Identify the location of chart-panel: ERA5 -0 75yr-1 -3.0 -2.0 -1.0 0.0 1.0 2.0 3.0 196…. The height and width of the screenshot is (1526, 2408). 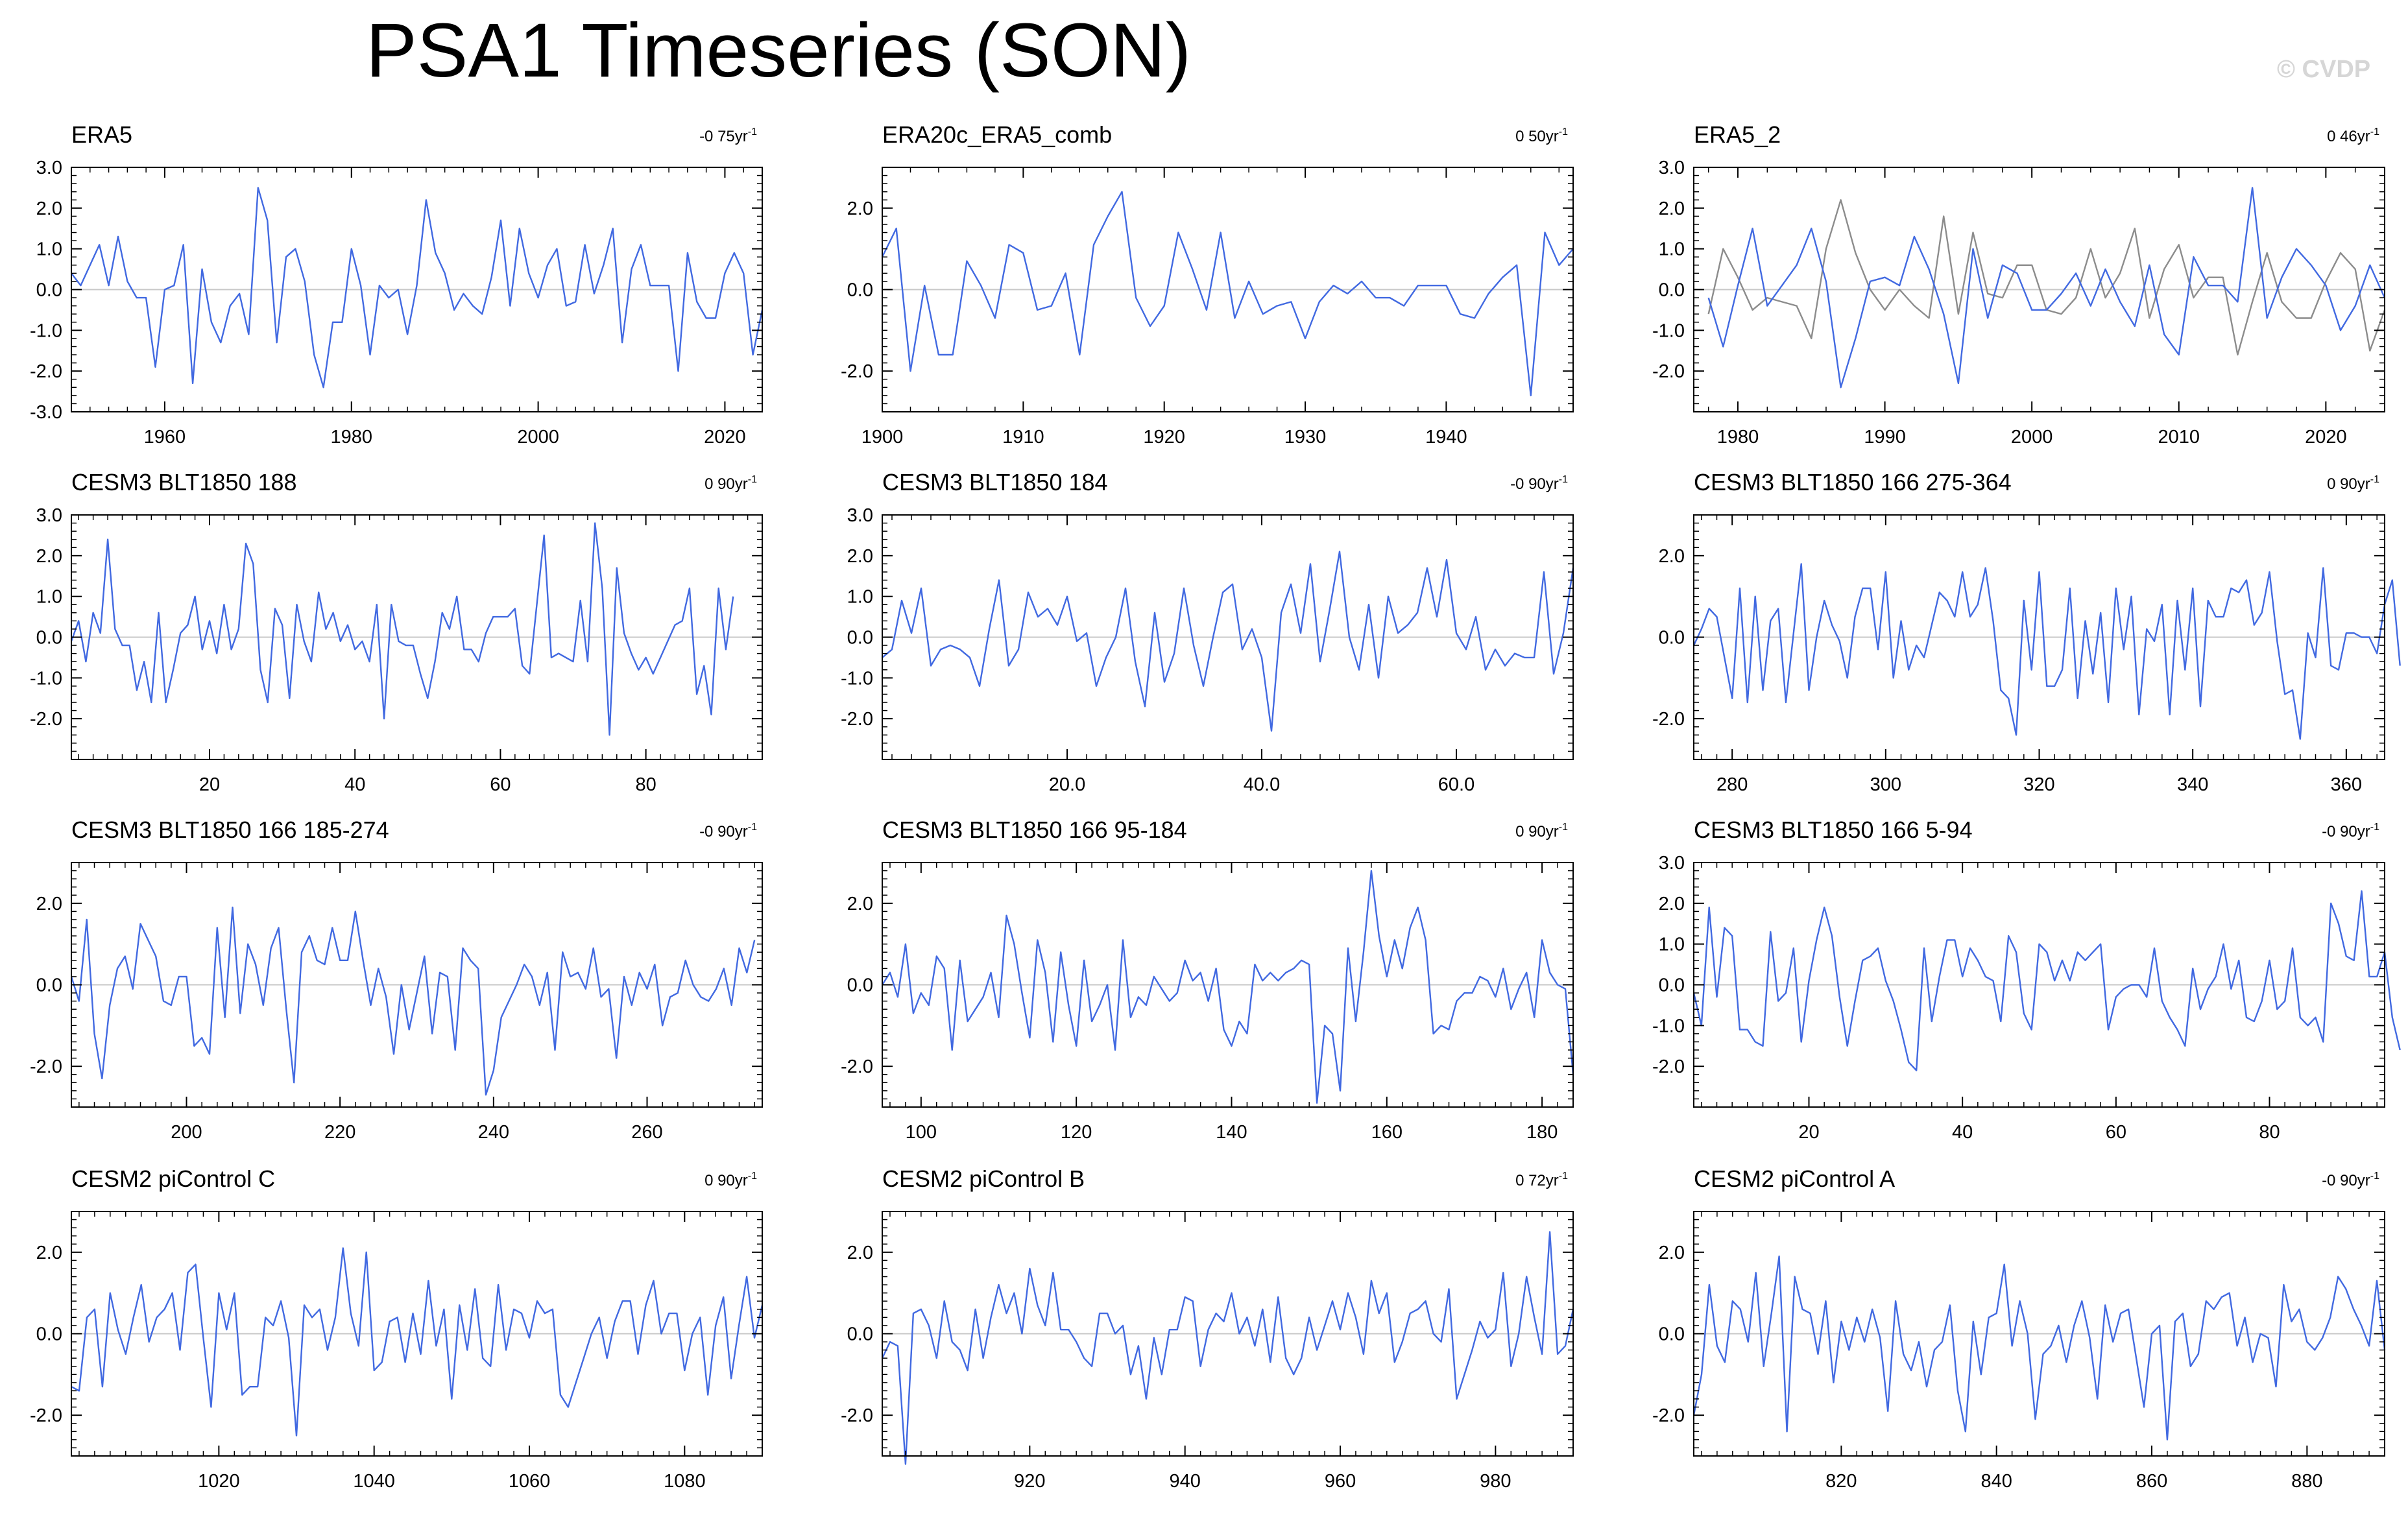
(397, 284).